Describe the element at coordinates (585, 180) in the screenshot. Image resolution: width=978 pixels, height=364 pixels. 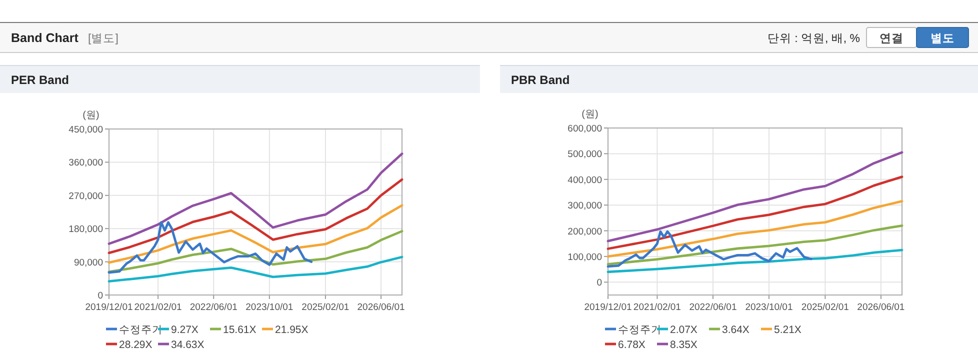
I see `y-tick-label: 400,000` at that location.